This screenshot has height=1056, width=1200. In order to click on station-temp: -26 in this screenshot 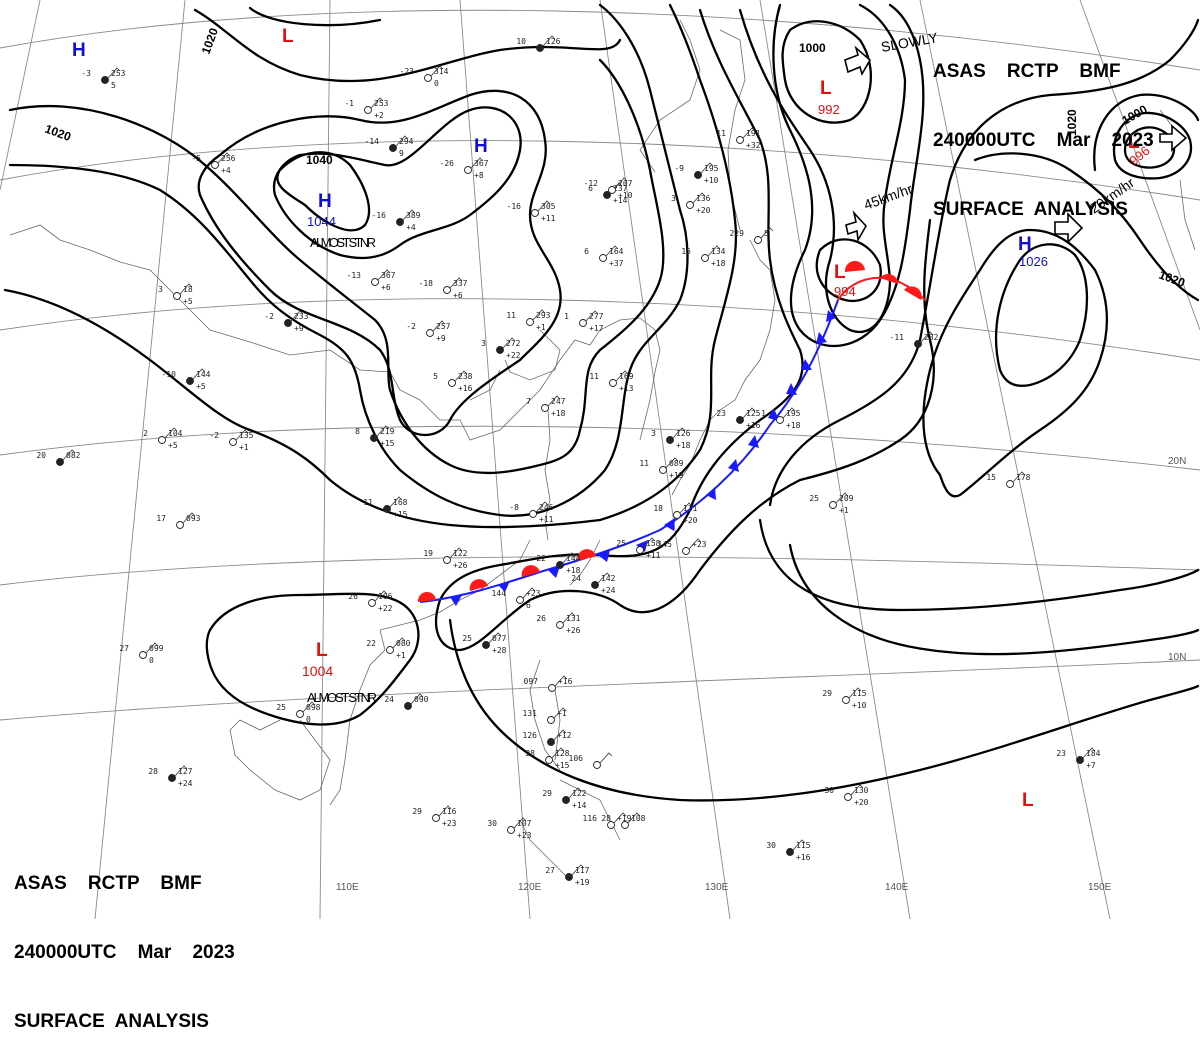, I will do `click(447, 163)`.